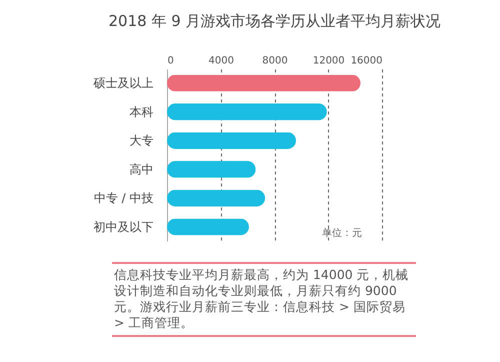 The image size is (500, 362). I want to click on y-tick-label: 初中及以下, so click(124, 227).